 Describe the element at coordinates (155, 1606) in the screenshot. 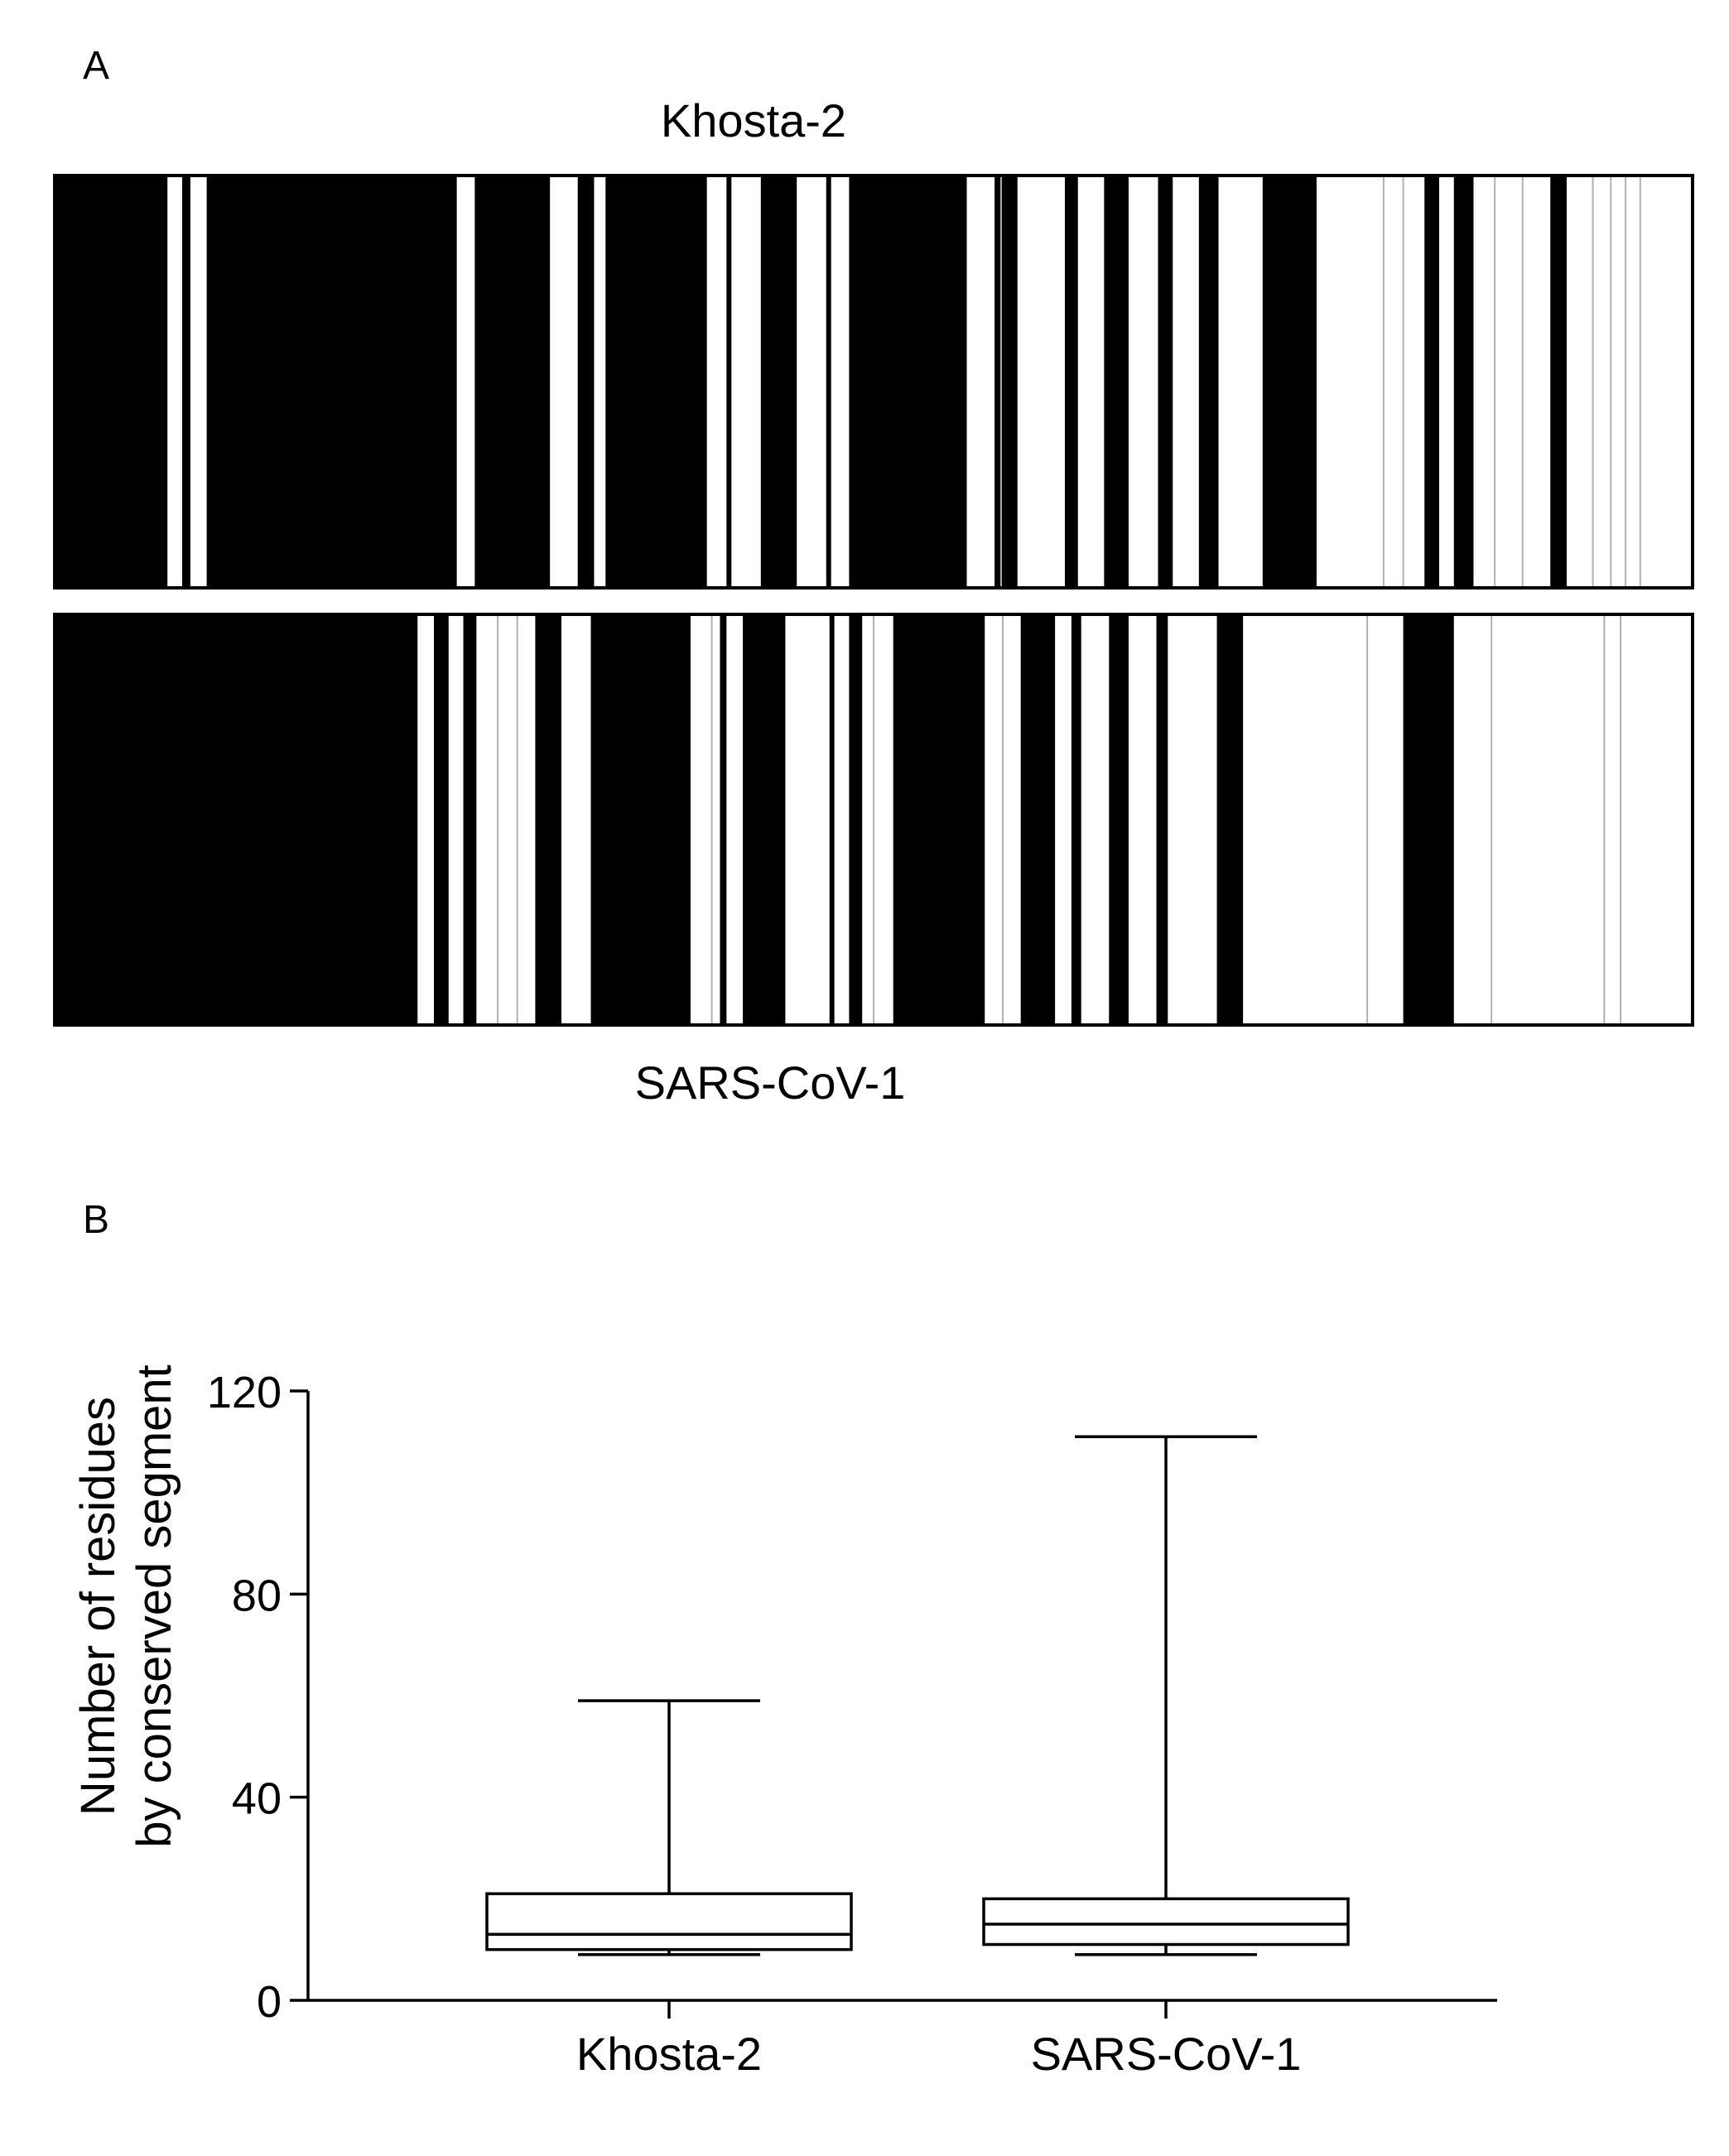

I see `y-axis-label-line-2: by conserved segment` at that location.